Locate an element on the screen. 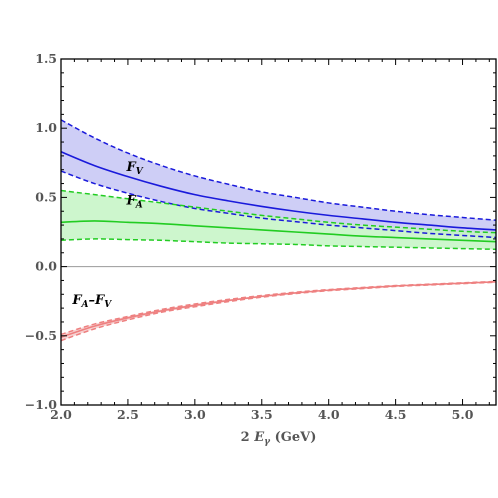 This screenshot has height=498, width=498. line-FA-FV-upper is located at coordinates (278, 308).